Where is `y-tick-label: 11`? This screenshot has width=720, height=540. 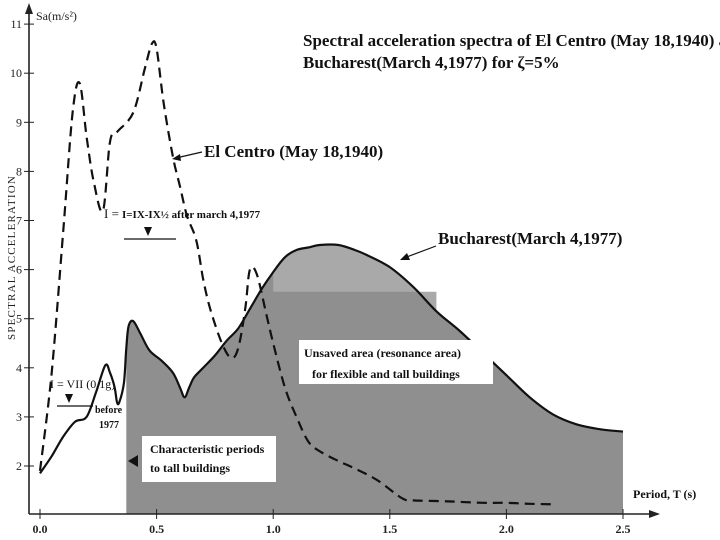 y-tick-label: 11 is located at coordinates (16, 24).